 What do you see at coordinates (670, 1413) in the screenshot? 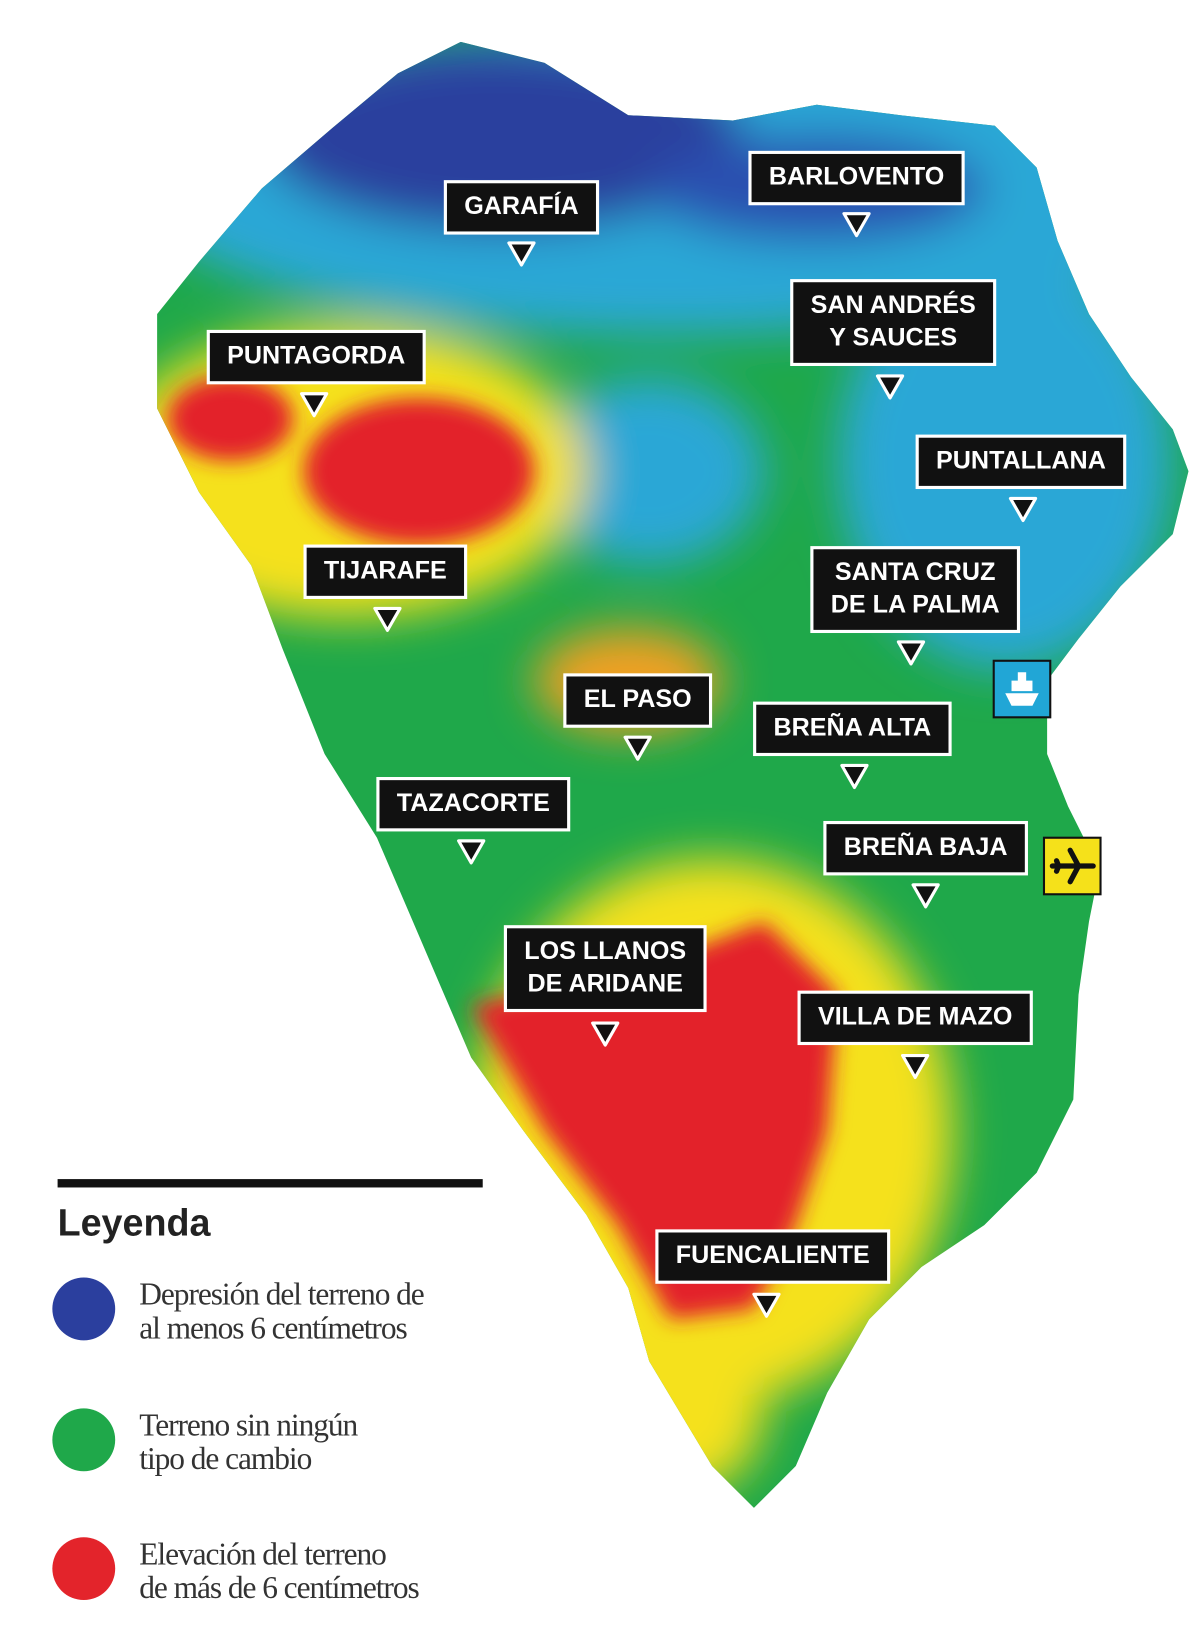
I see `zone-yellow` at bounding box center [670, 1413].